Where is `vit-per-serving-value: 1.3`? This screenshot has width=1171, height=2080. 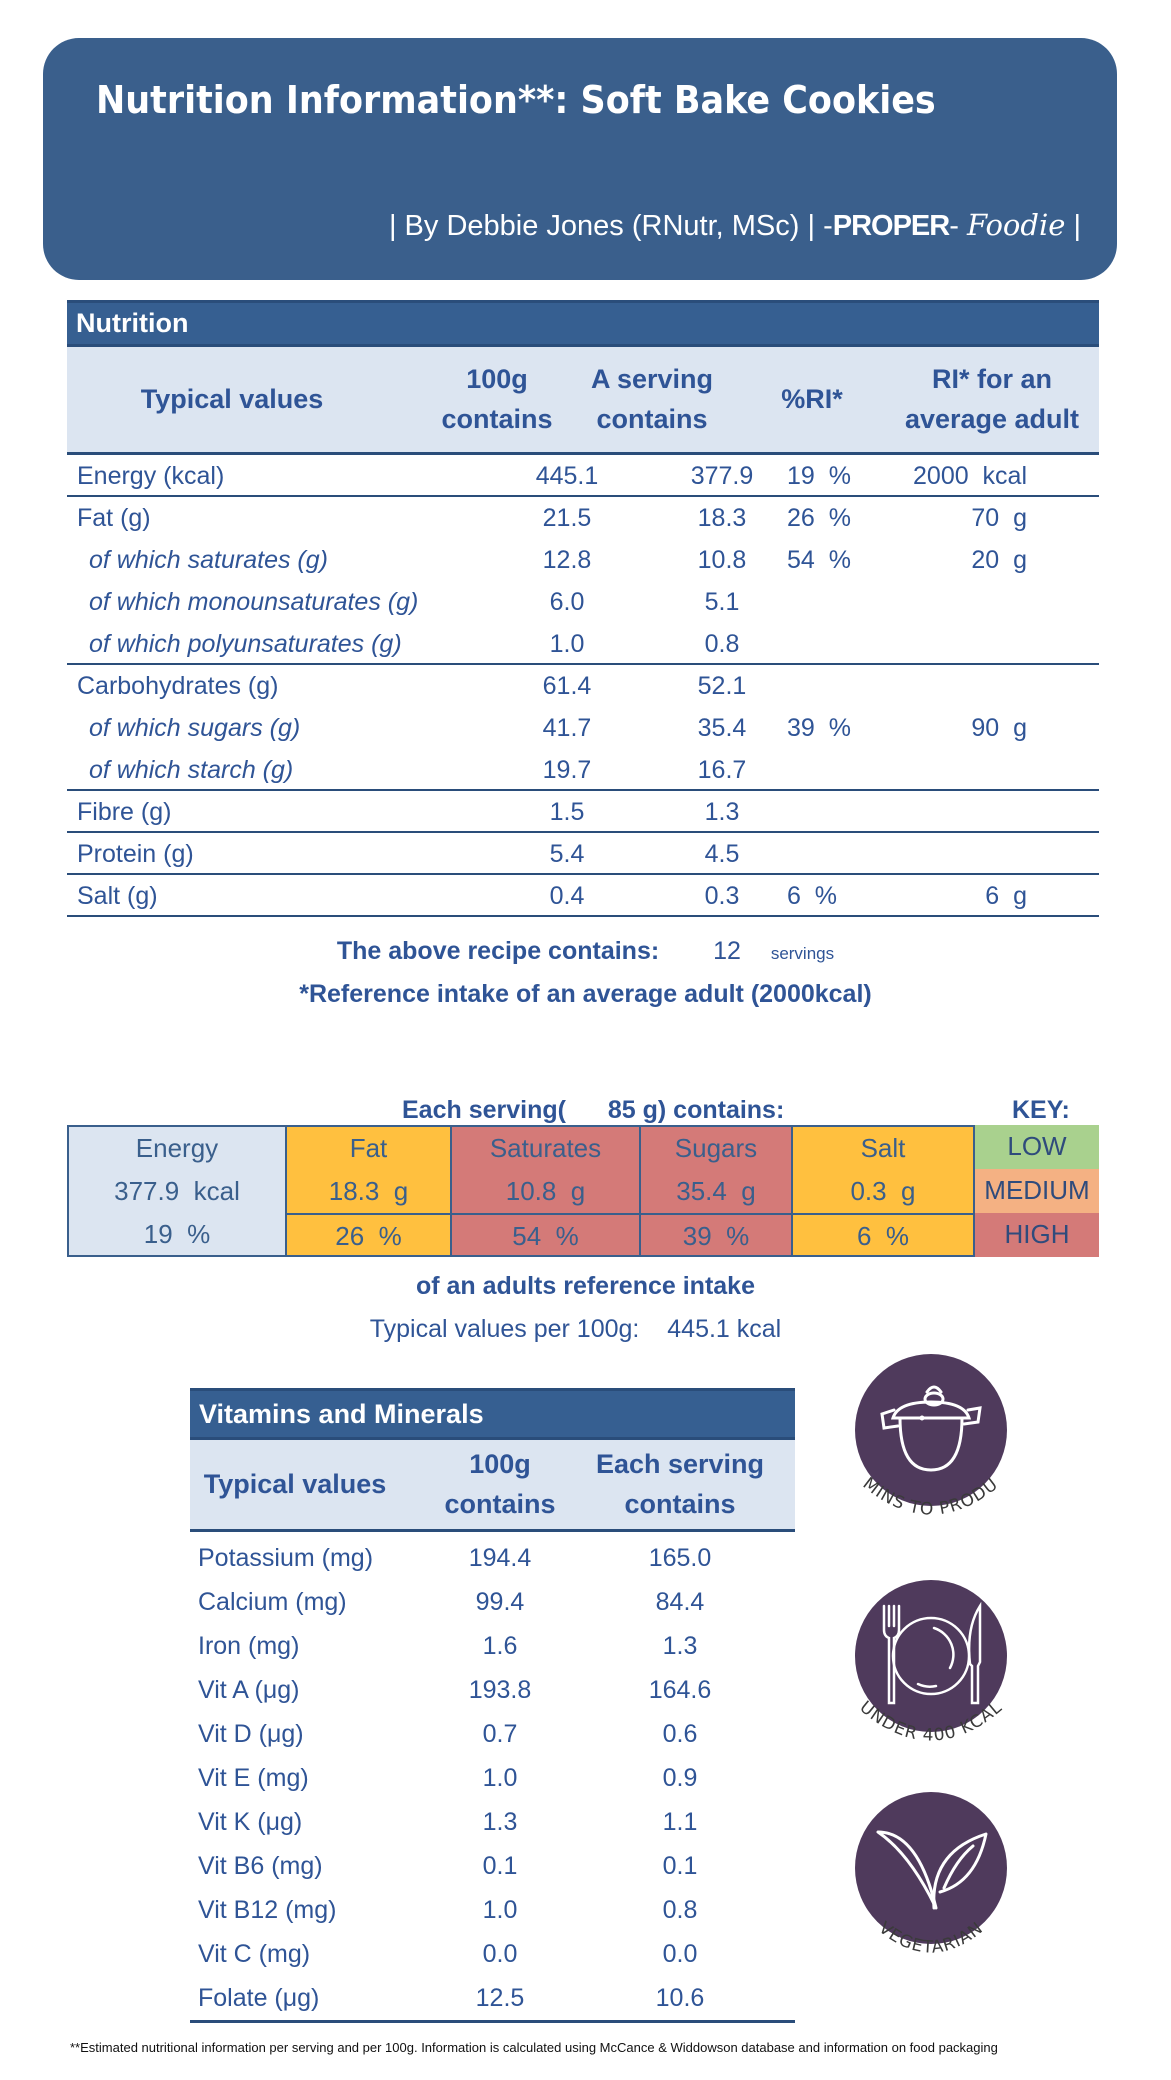 vit-per-serving-value: 1.3 is located at coordinates (680, 1646).